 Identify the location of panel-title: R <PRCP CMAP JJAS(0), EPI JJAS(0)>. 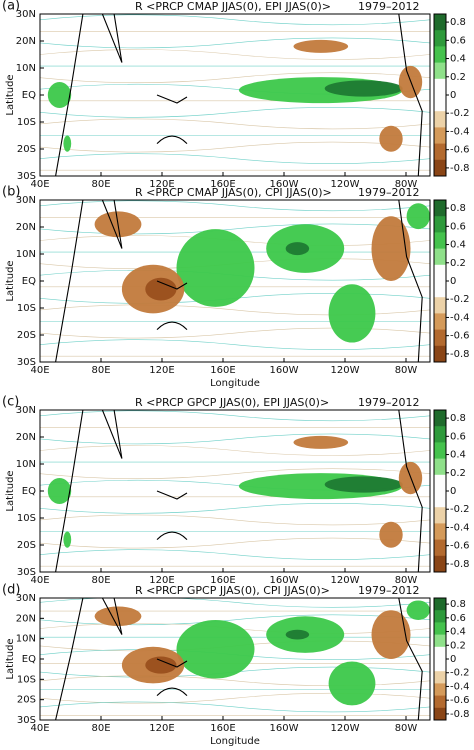
(233, 6).